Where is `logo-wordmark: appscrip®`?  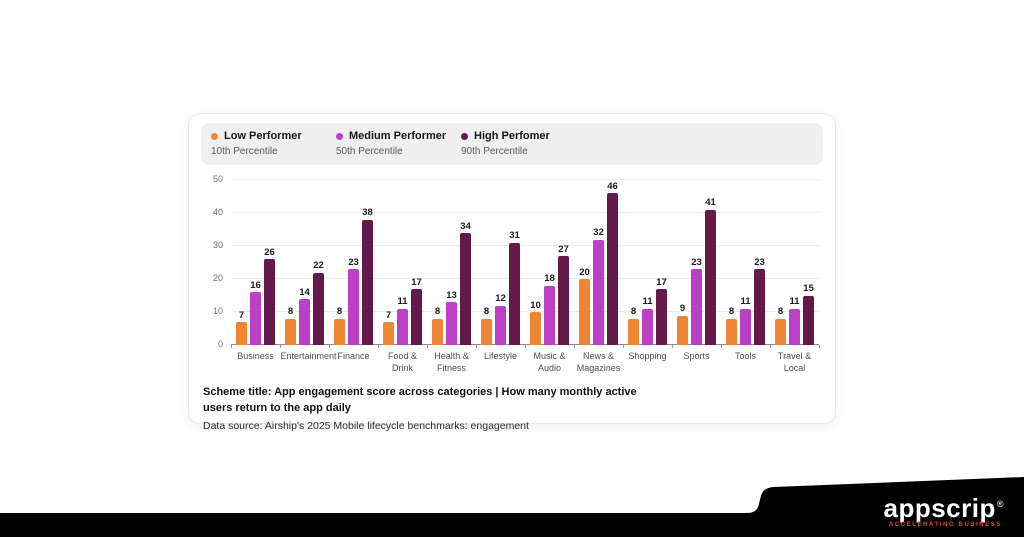
logo-wordmark: appscrip® is located at coordinates (943, 508).